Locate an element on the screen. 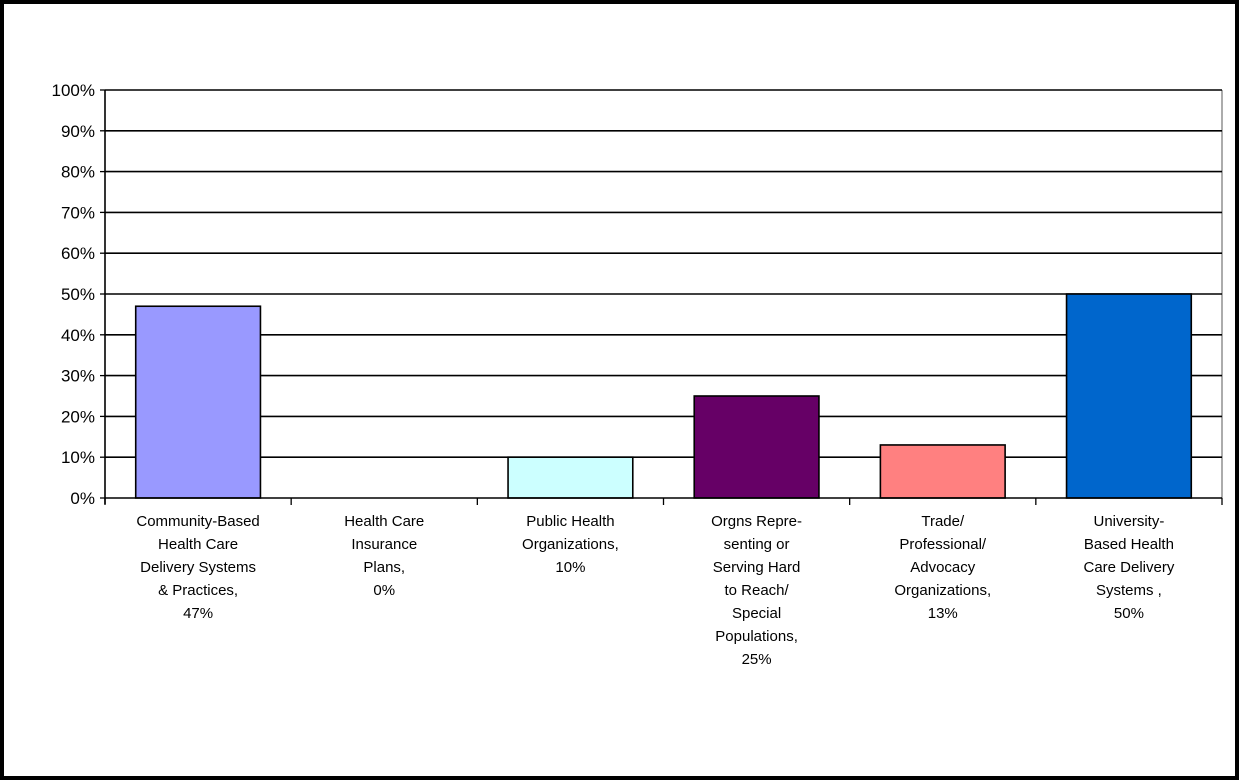  y-tick-label: 100% is located at coordinates (73, 90).